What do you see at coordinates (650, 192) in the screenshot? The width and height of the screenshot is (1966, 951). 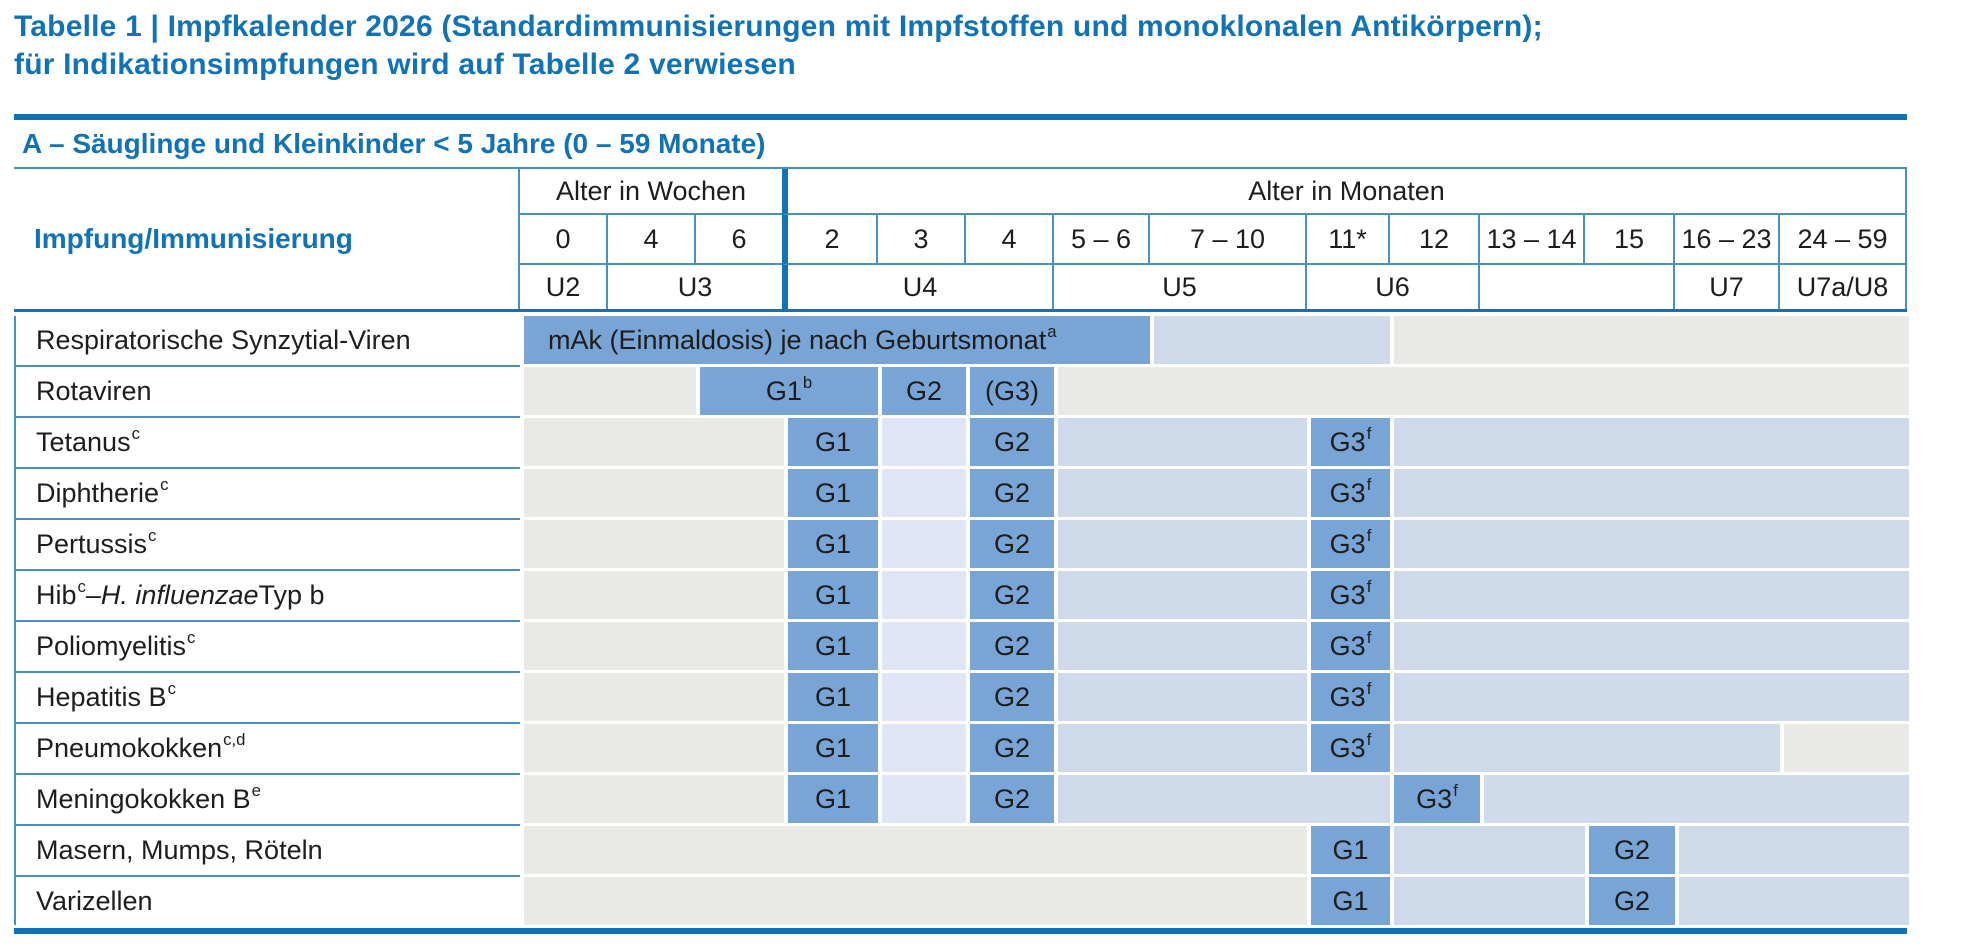 I see `age-group-weeks-header: Alter in Wochen` at bounding box center [650, 192].